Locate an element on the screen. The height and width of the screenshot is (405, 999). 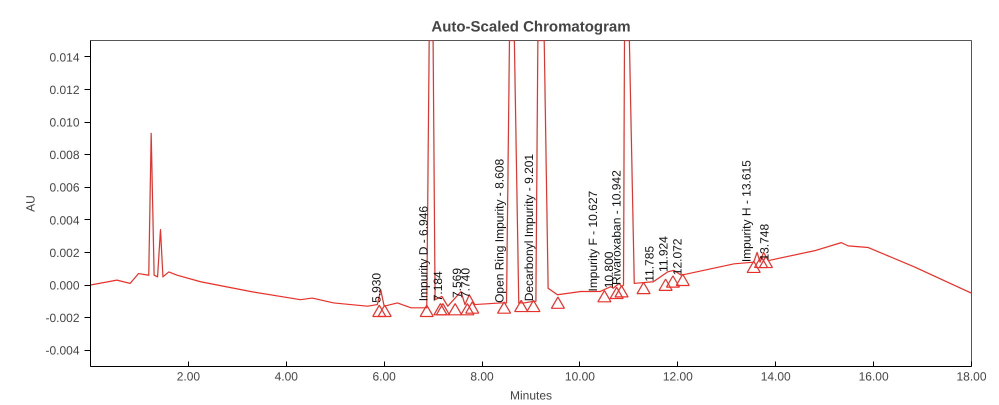
y-axis-title: AU is located at coordinates (30, 203).